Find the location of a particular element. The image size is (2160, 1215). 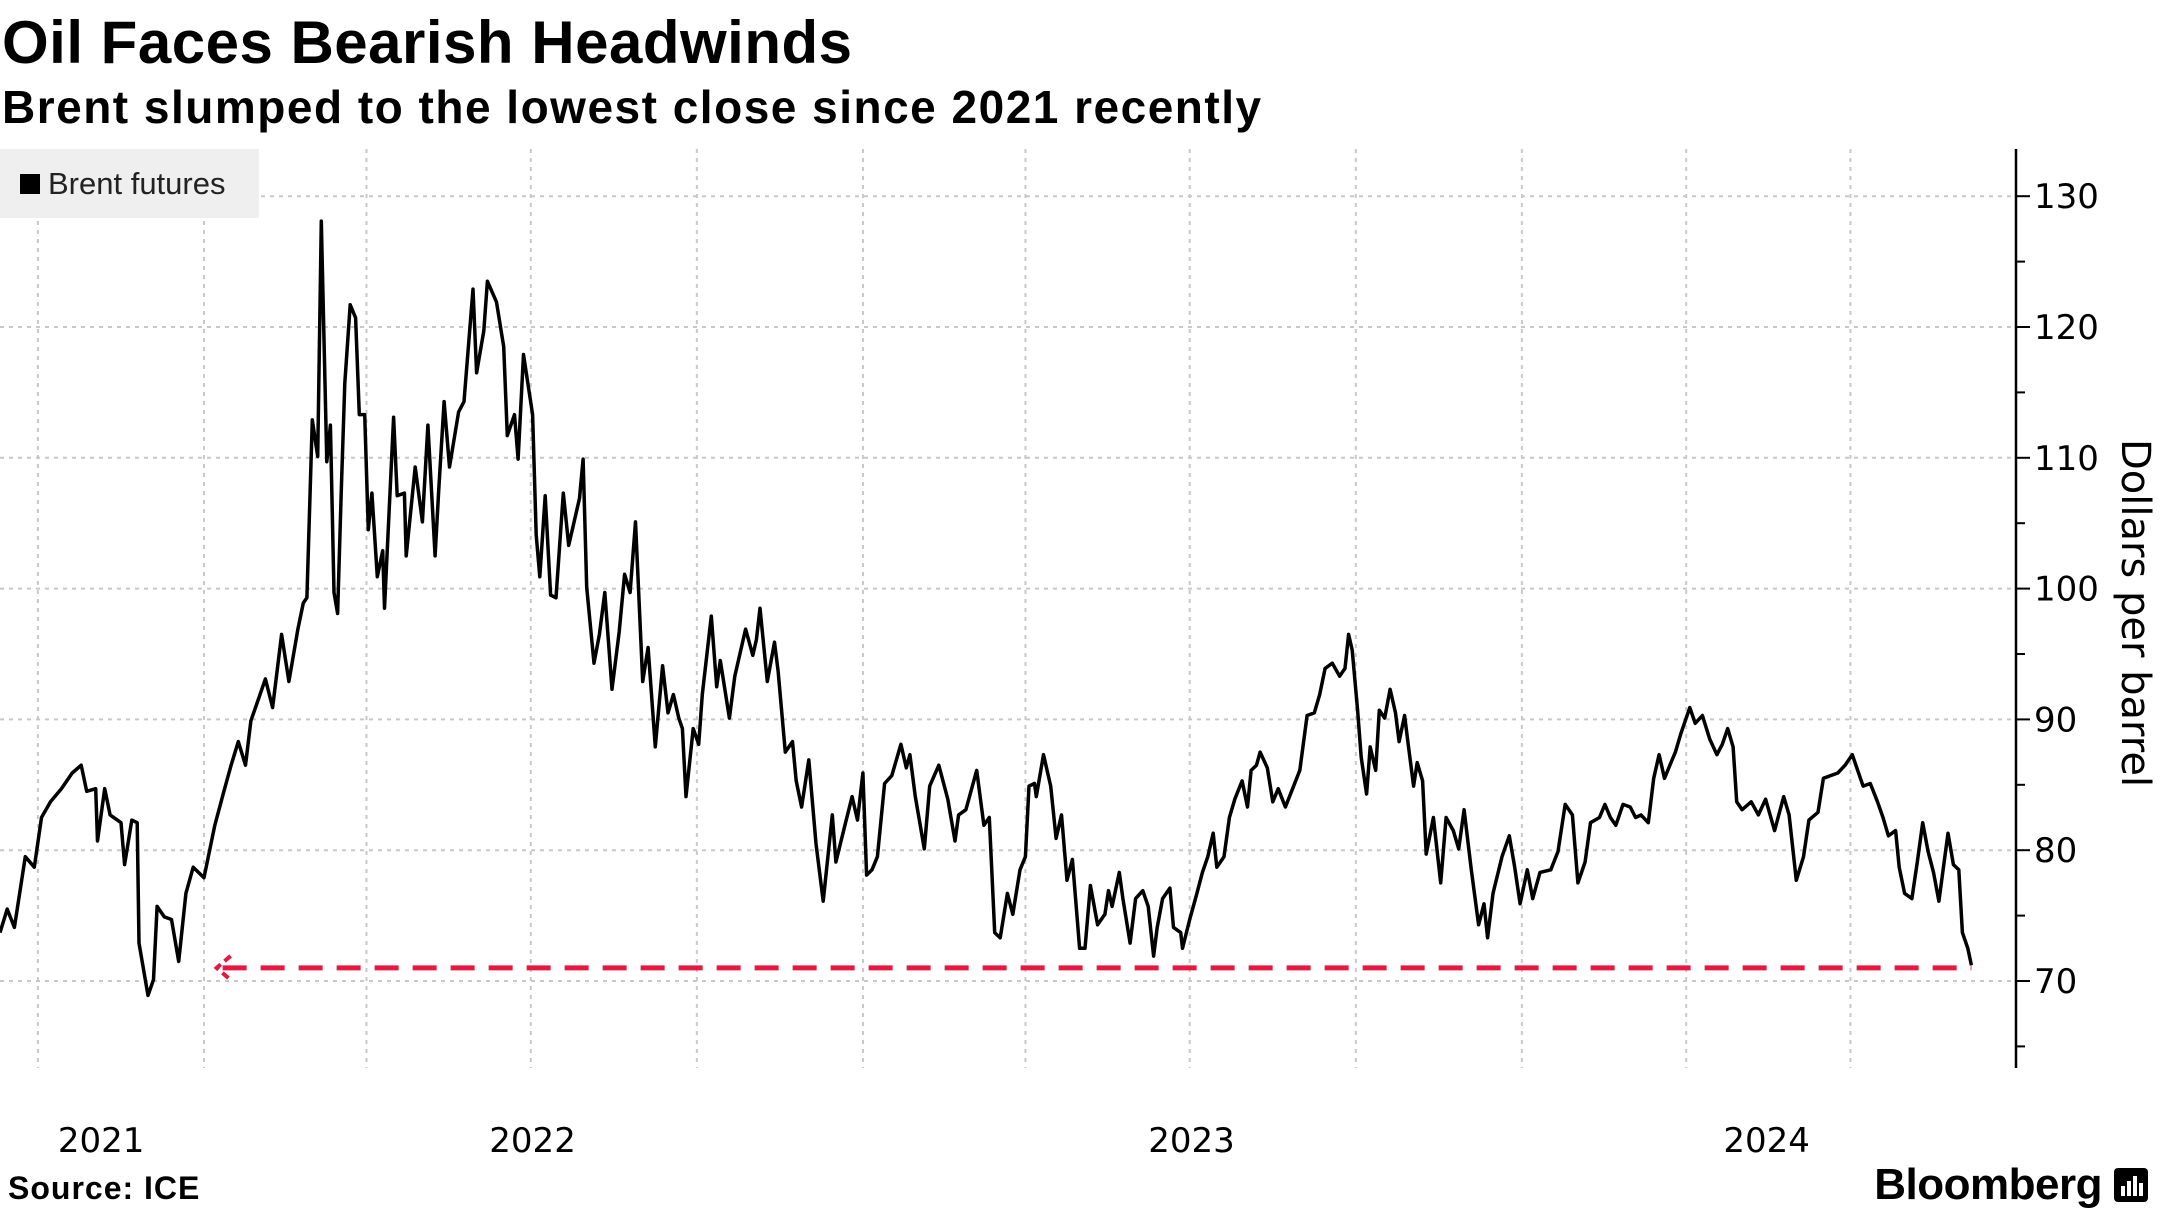

legend-swatch-brent is located at coordinates (30, 183).